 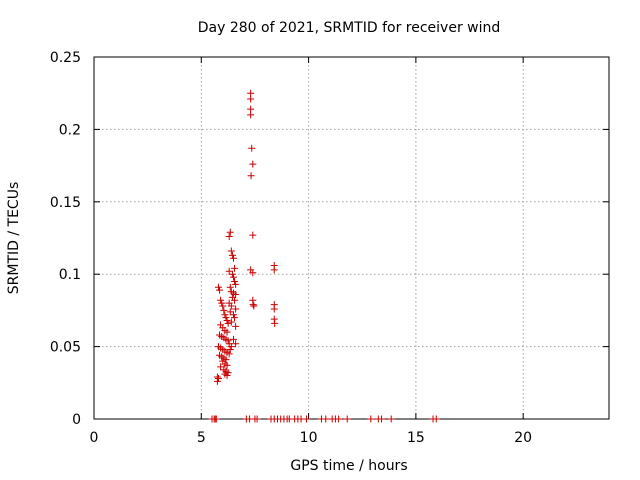 What do you see at coordinates (309, 438) in the screenshot?
I see `x-tick-label: 10` at bounding box center [309, 438].